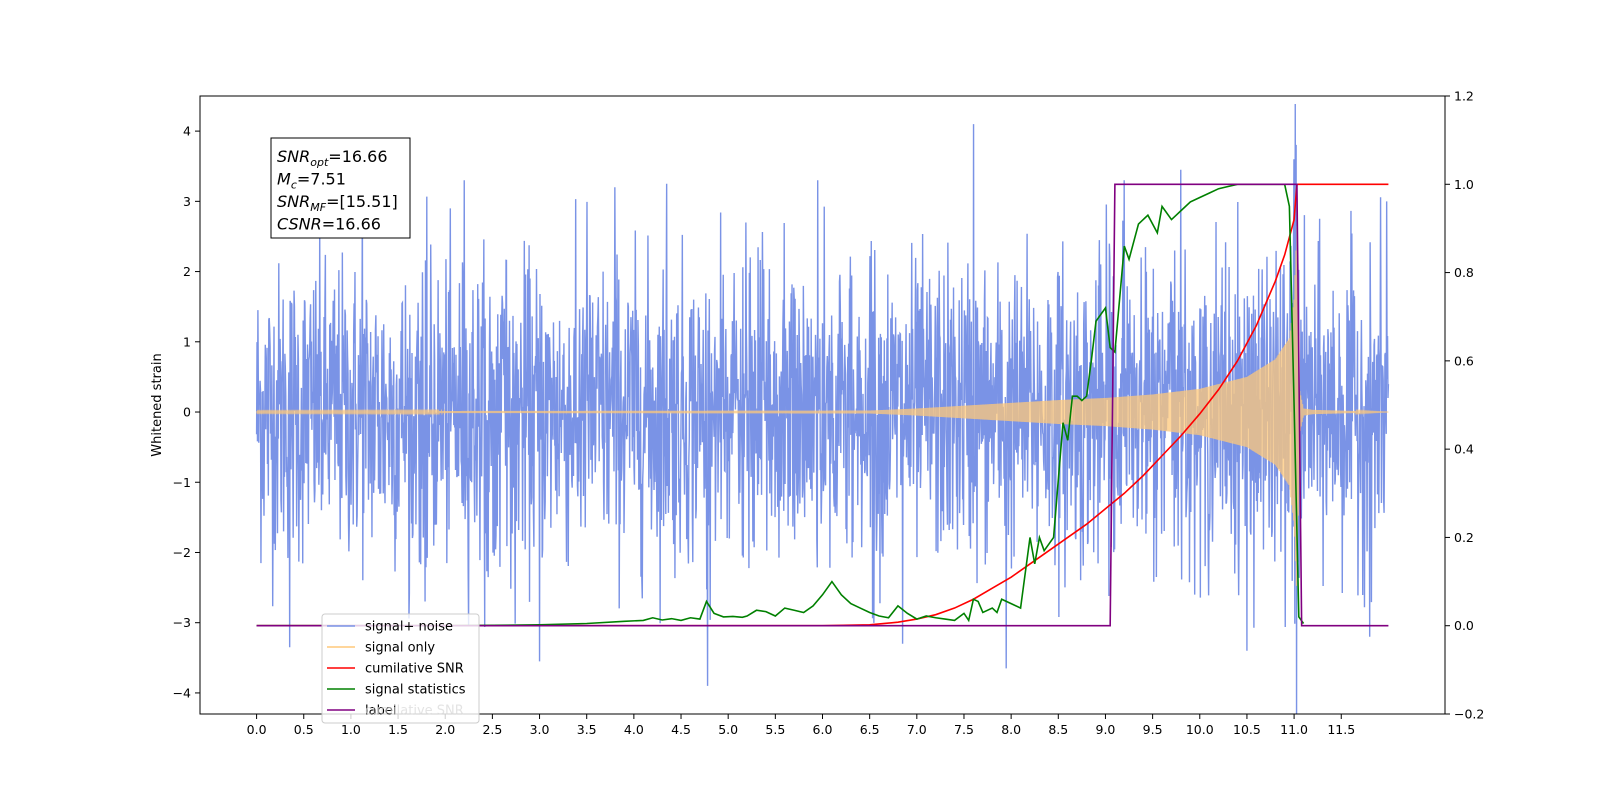  What do you see at coordinates (414, 669) in the screenshot?
I see `legend-entry: cumilative SNR` at bounding box center [414, 669].